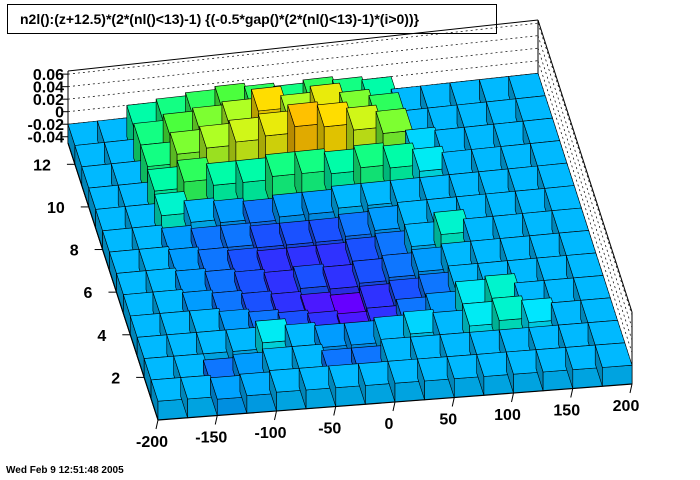 The image size is (700, 480). I want to click on y-tick-label: 8, so click(74, 251).